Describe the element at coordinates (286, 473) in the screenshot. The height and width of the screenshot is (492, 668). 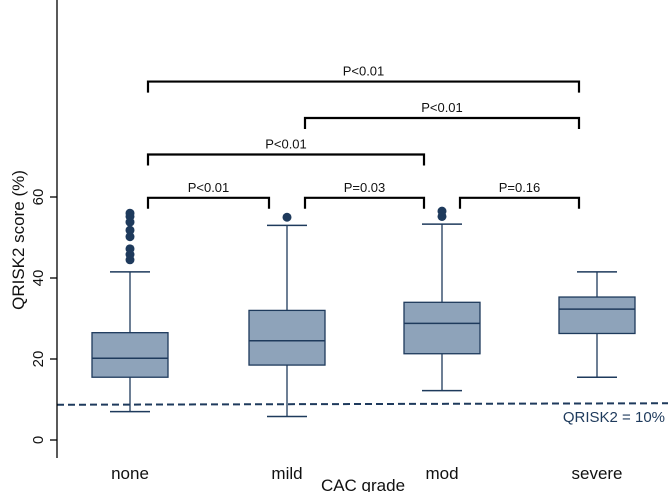
I see `x-tick-label: mild` at that location.